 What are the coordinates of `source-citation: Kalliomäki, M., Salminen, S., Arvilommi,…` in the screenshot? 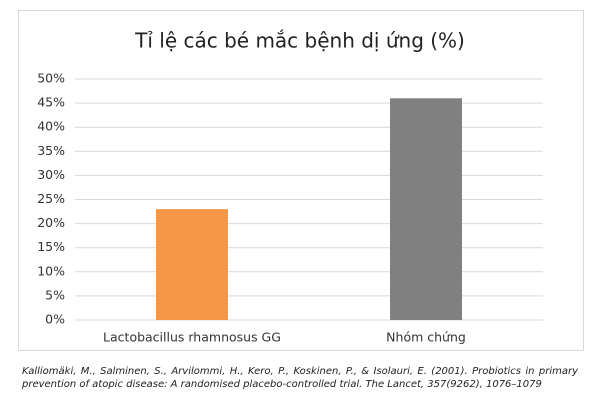 It's located at (300, 378).